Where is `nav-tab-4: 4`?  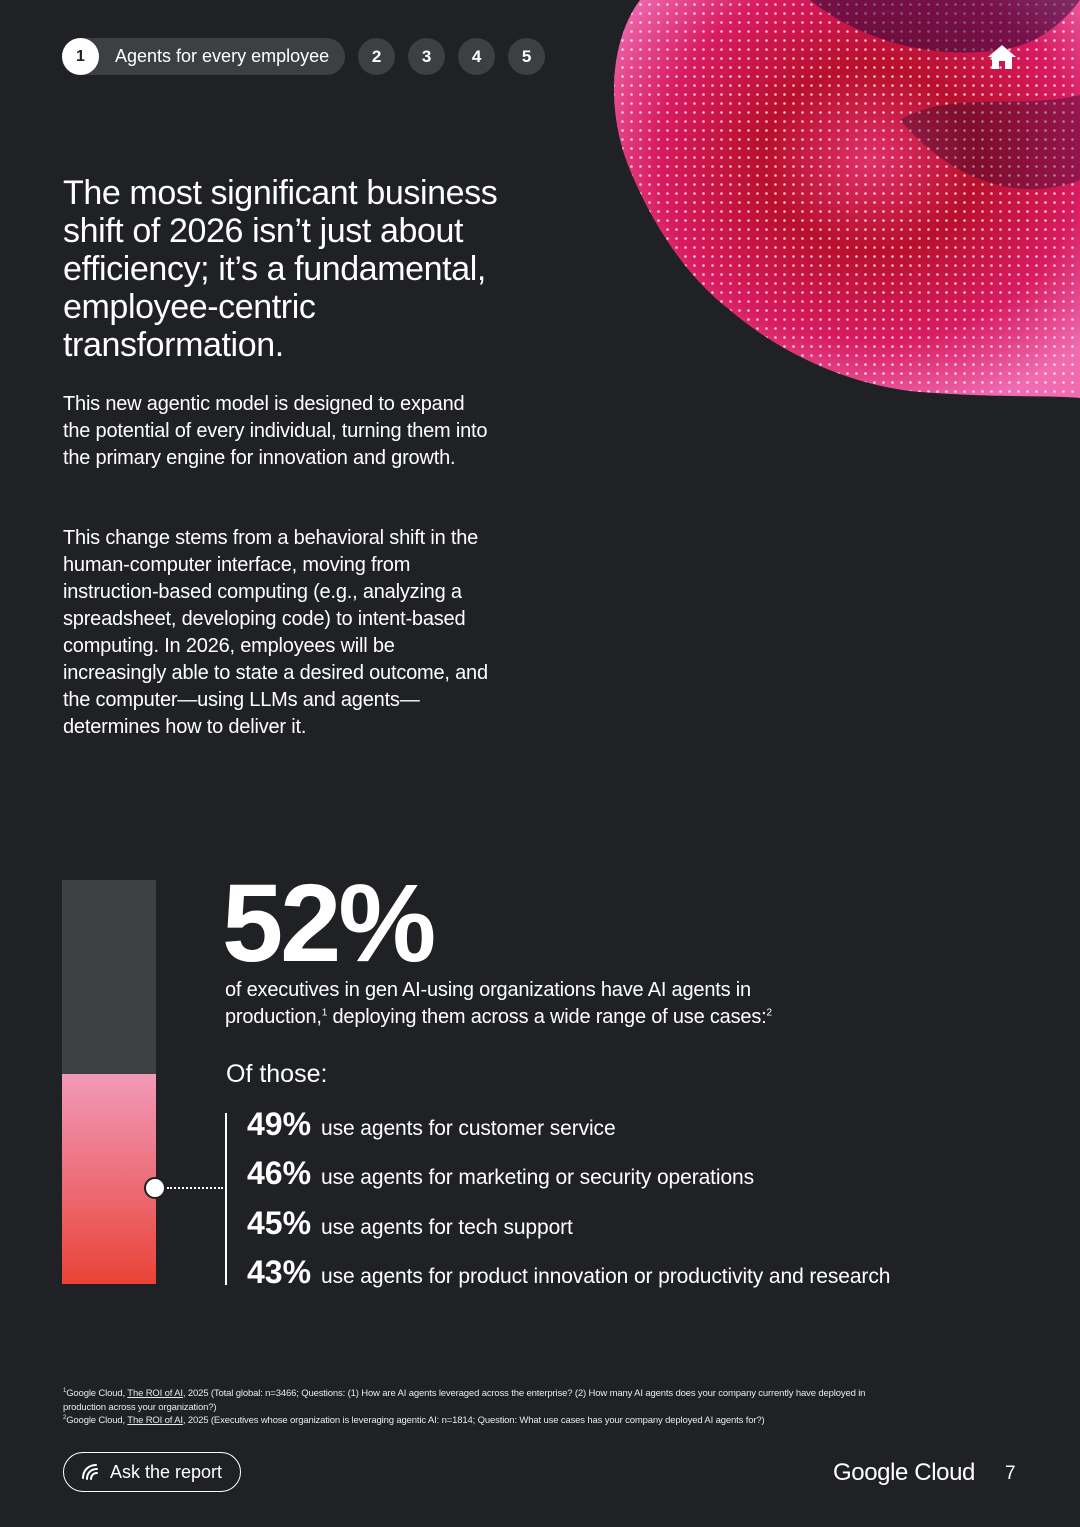
nav-tab-4: 4 is located at coordinates (477, 56).